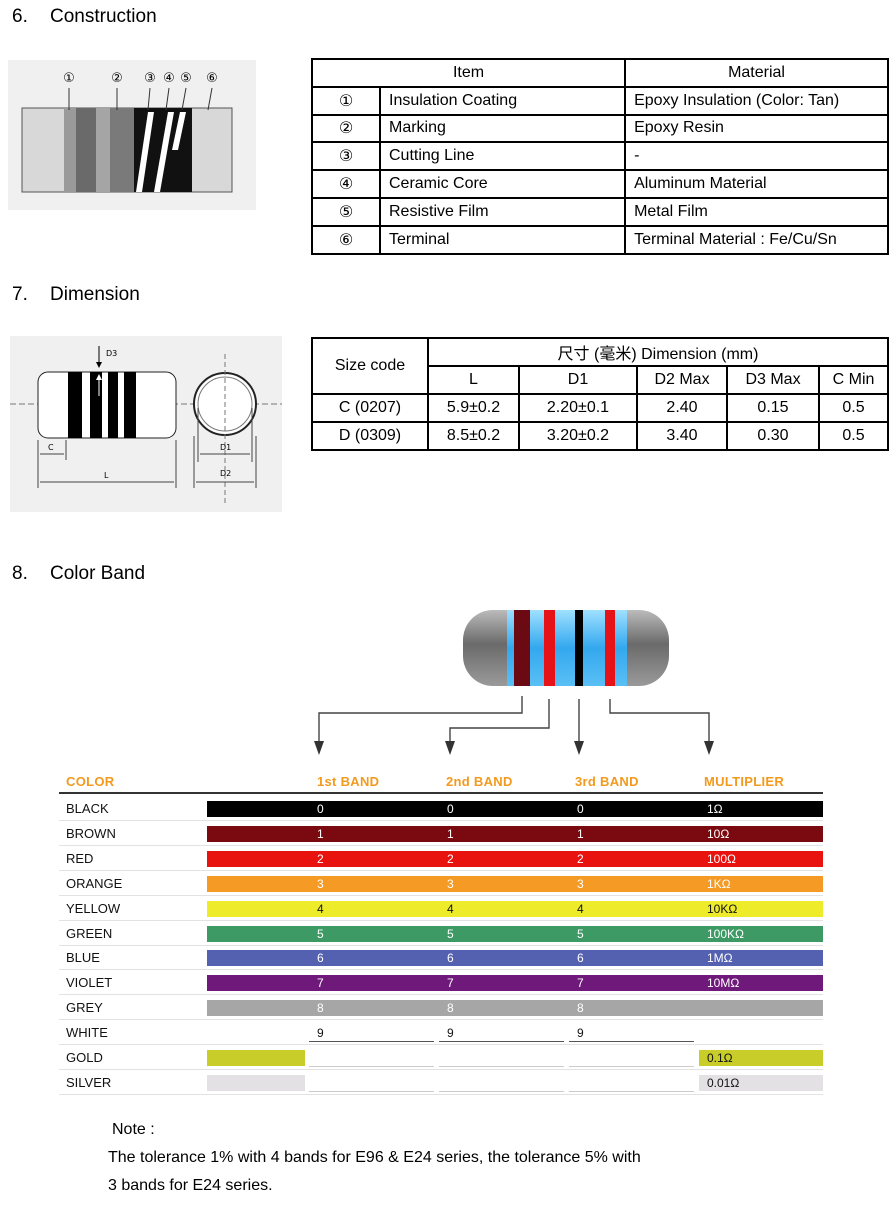  What do you see at coordinates (348, 781) in the screenshot?
I see `header-1st-band: 1st BAND` at bounding box center [348, 781].